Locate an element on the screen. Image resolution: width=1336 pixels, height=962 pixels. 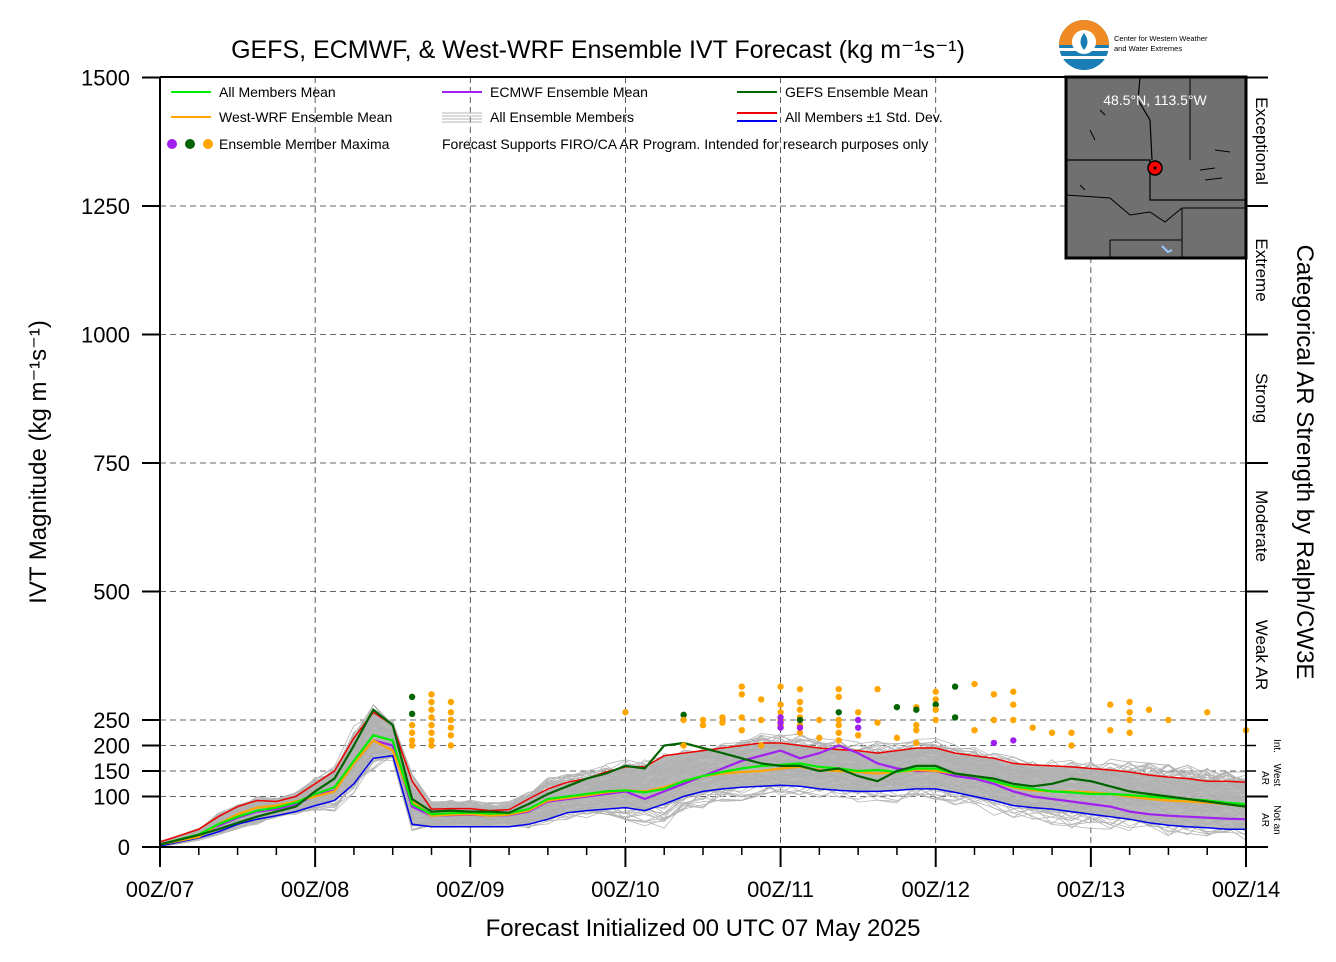
legend-ecmwf-mean: ECMWF Ensemble Mean is located at coordinates (569, 92).